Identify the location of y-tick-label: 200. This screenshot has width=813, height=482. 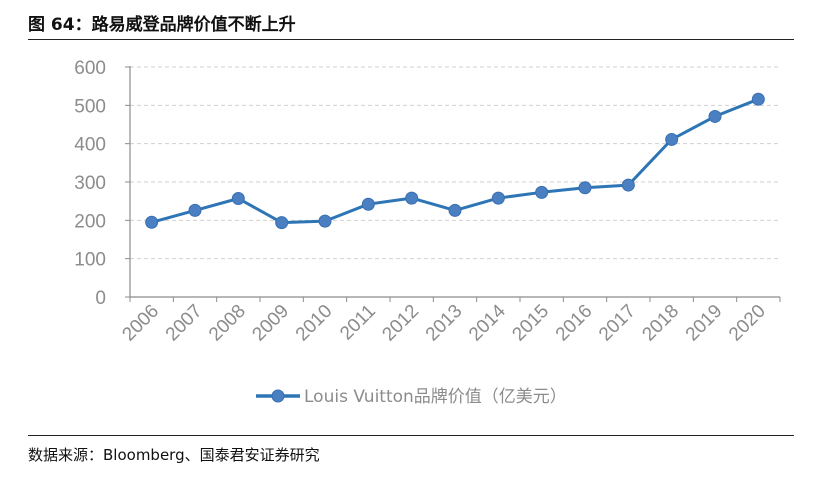
(90, 221).